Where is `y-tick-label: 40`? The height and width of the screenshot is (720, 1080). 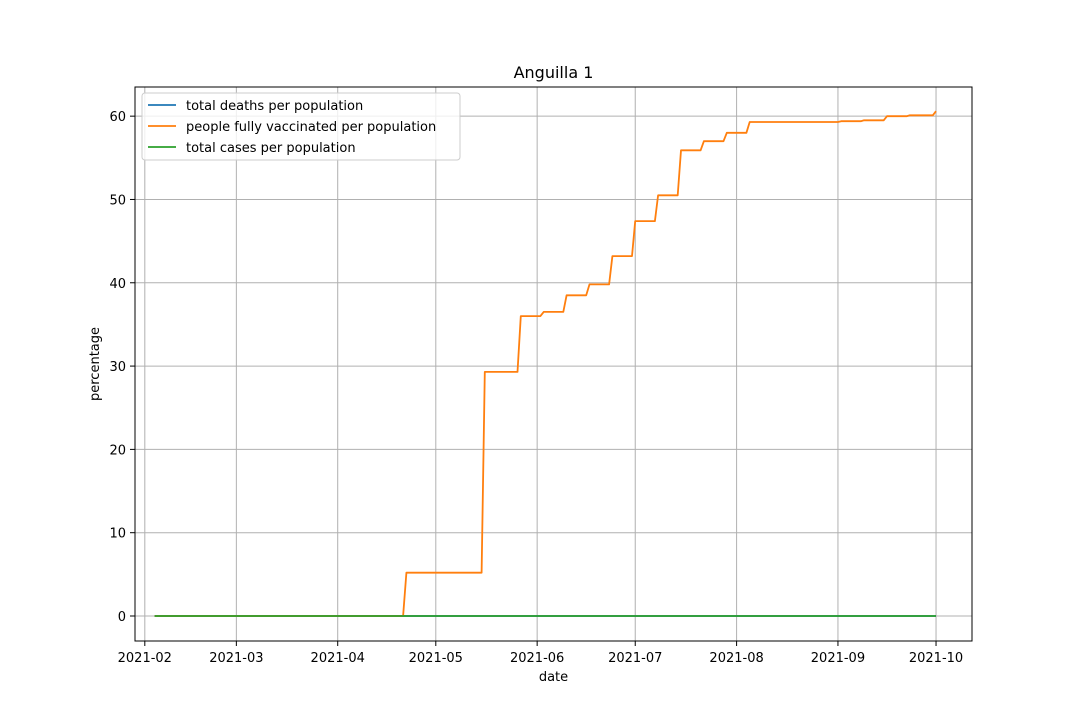 y-tick-label: 40 is located at coordinates (117, 284).